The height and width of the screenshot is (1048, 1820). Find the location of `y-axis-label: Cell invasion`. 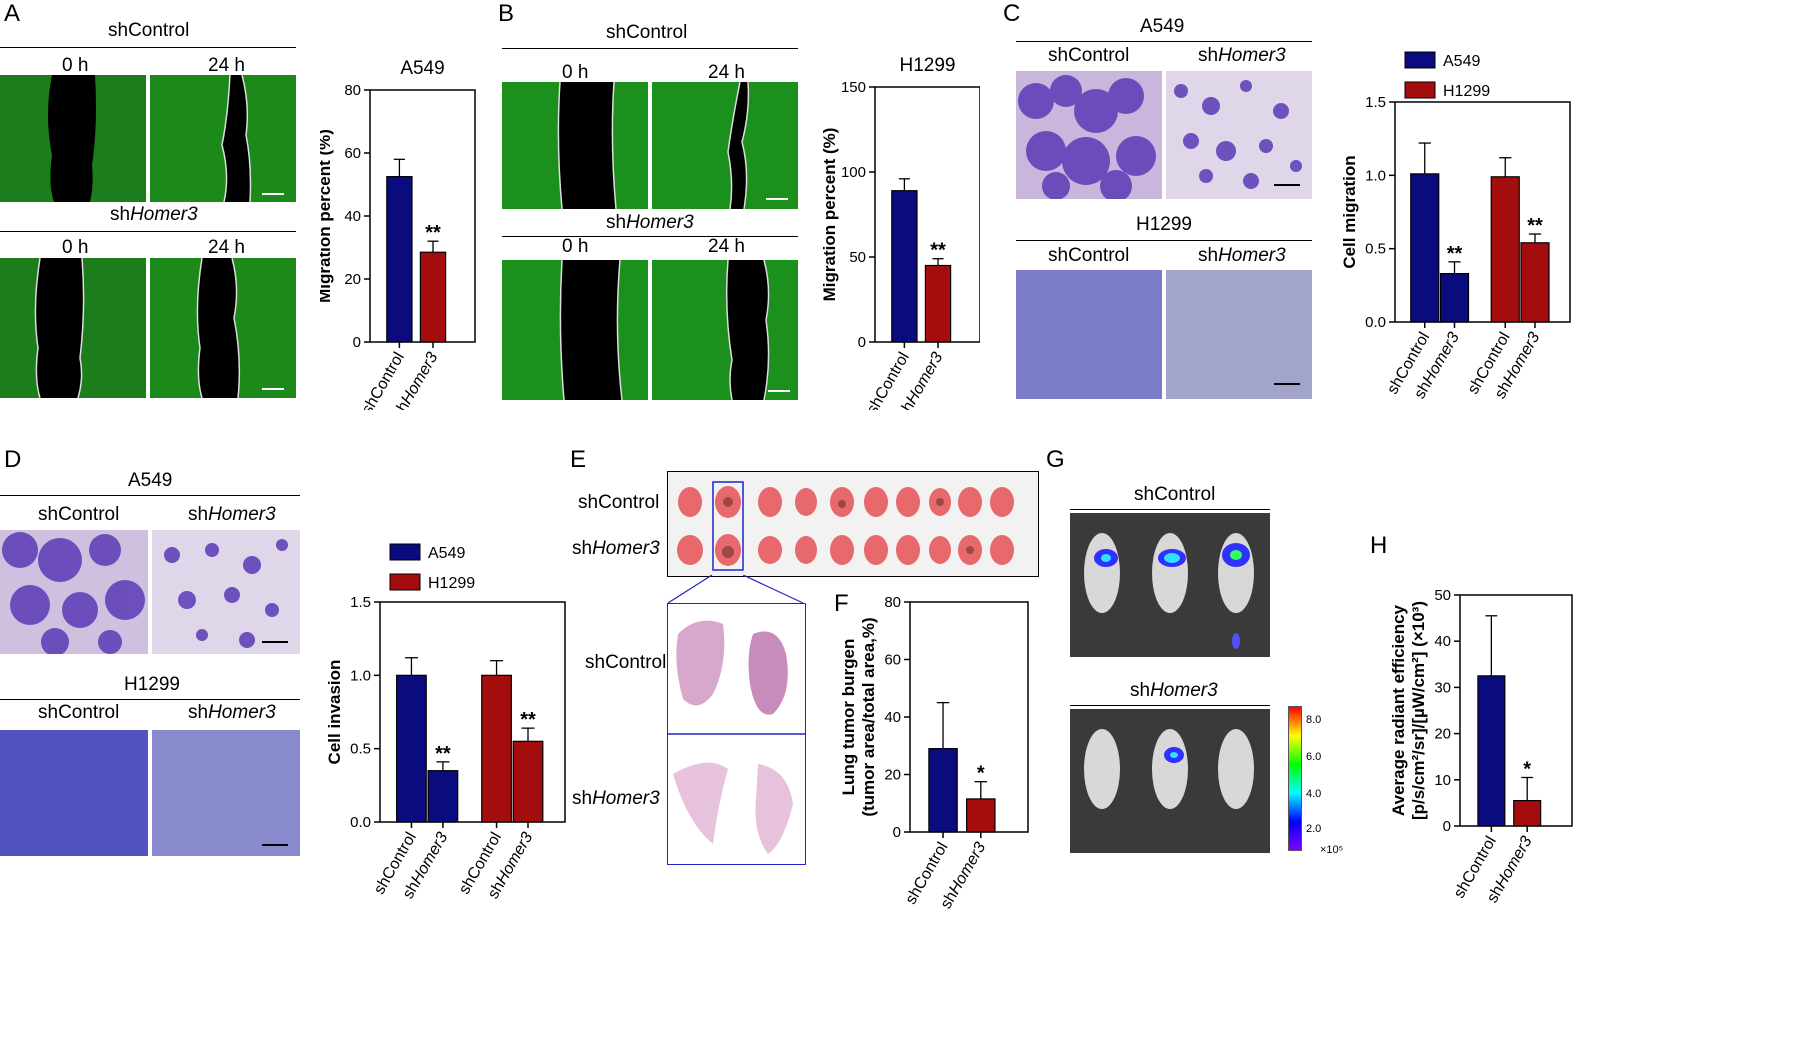

y-axis-label: Cell invasion is located at coordinates (334, 712).